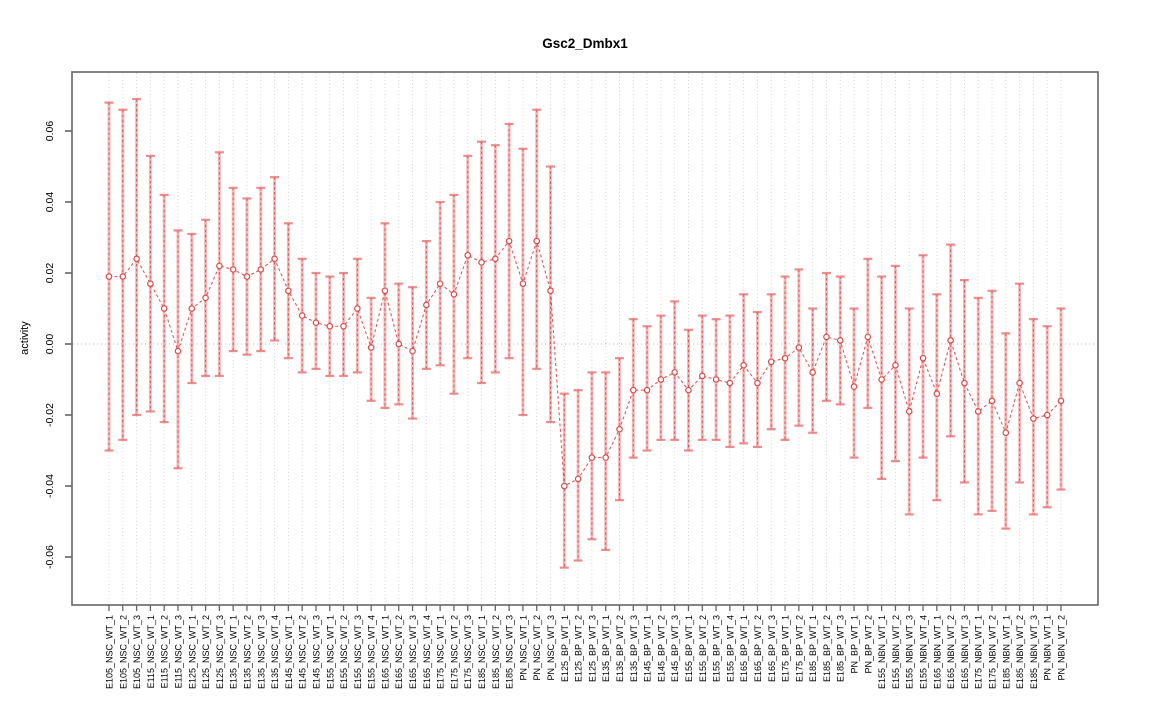 The width and height of the screenshot is (1170, 720). What do you see at coordinates (441, 652) in the screenshot?
I see `x-tick-label: E175_NSC_WT_1` at bounding box center [441, 652].